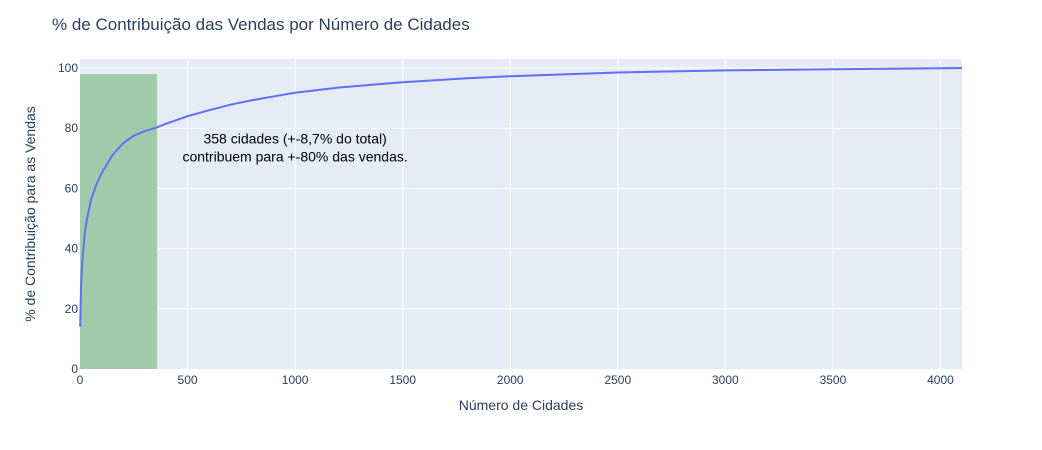  What do you see at coordinates (402, 380) in the screenshot?
I see `x-tick-label: 1500` at bounding box center [402, 380].